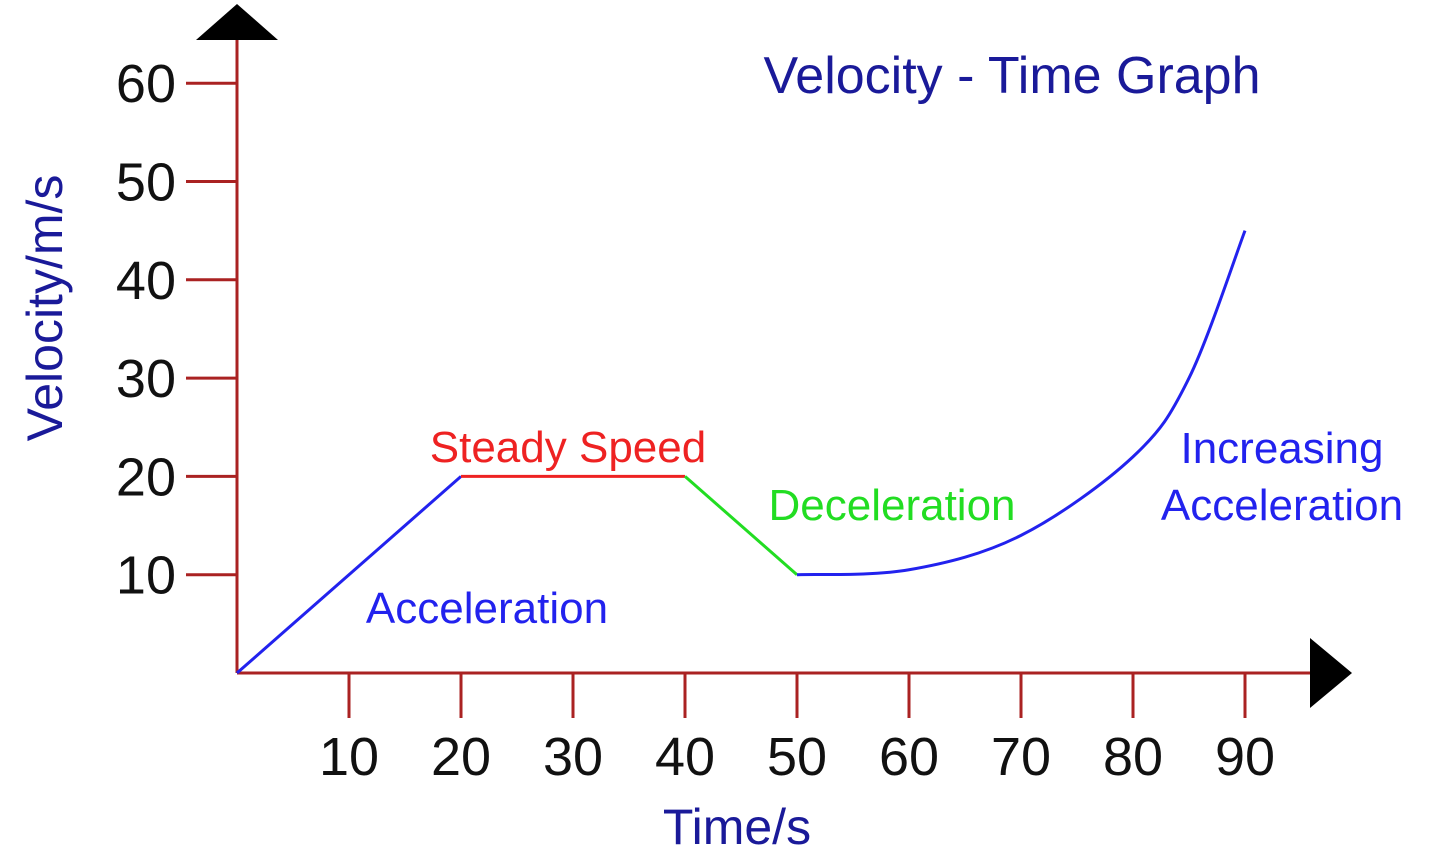  What do you see at coordinates (797, 757) in the screenshot?
I see `x-tick-label-50: 50` at bounding box center [797, 757].